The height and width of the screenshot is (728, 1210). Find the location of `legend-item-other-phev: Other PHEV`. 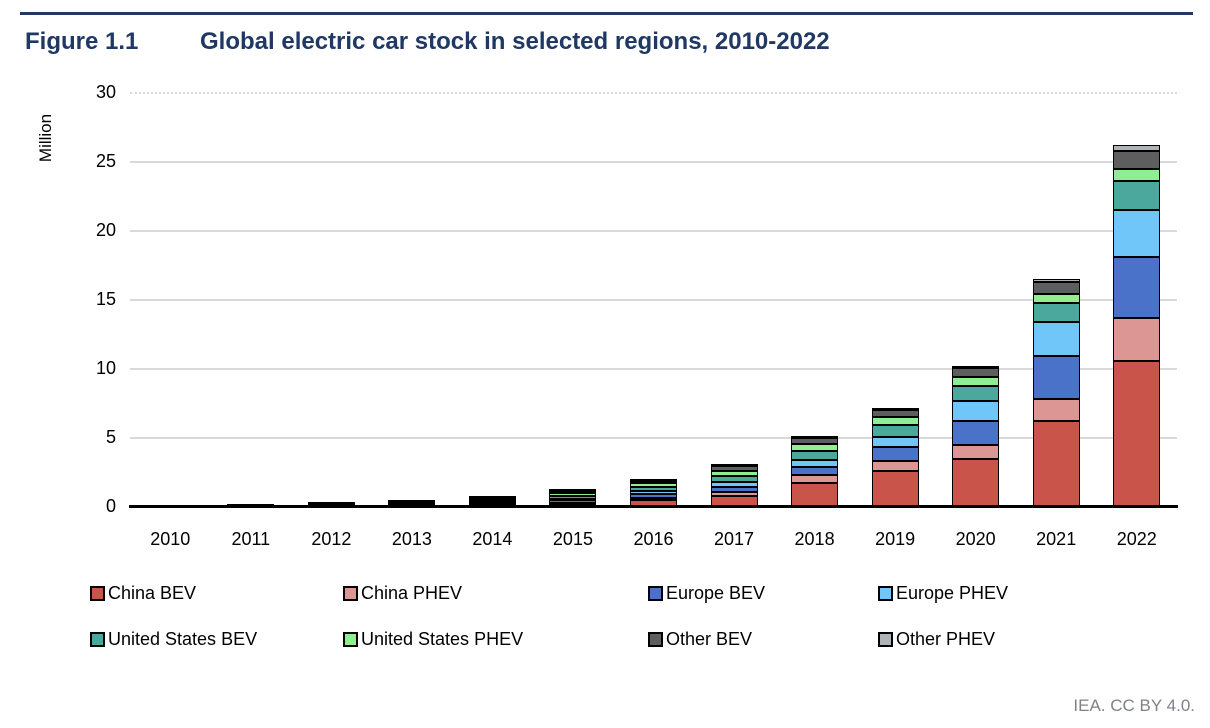

legend-item-other-phev: Other PHEV is located at coordinates (936, 639).